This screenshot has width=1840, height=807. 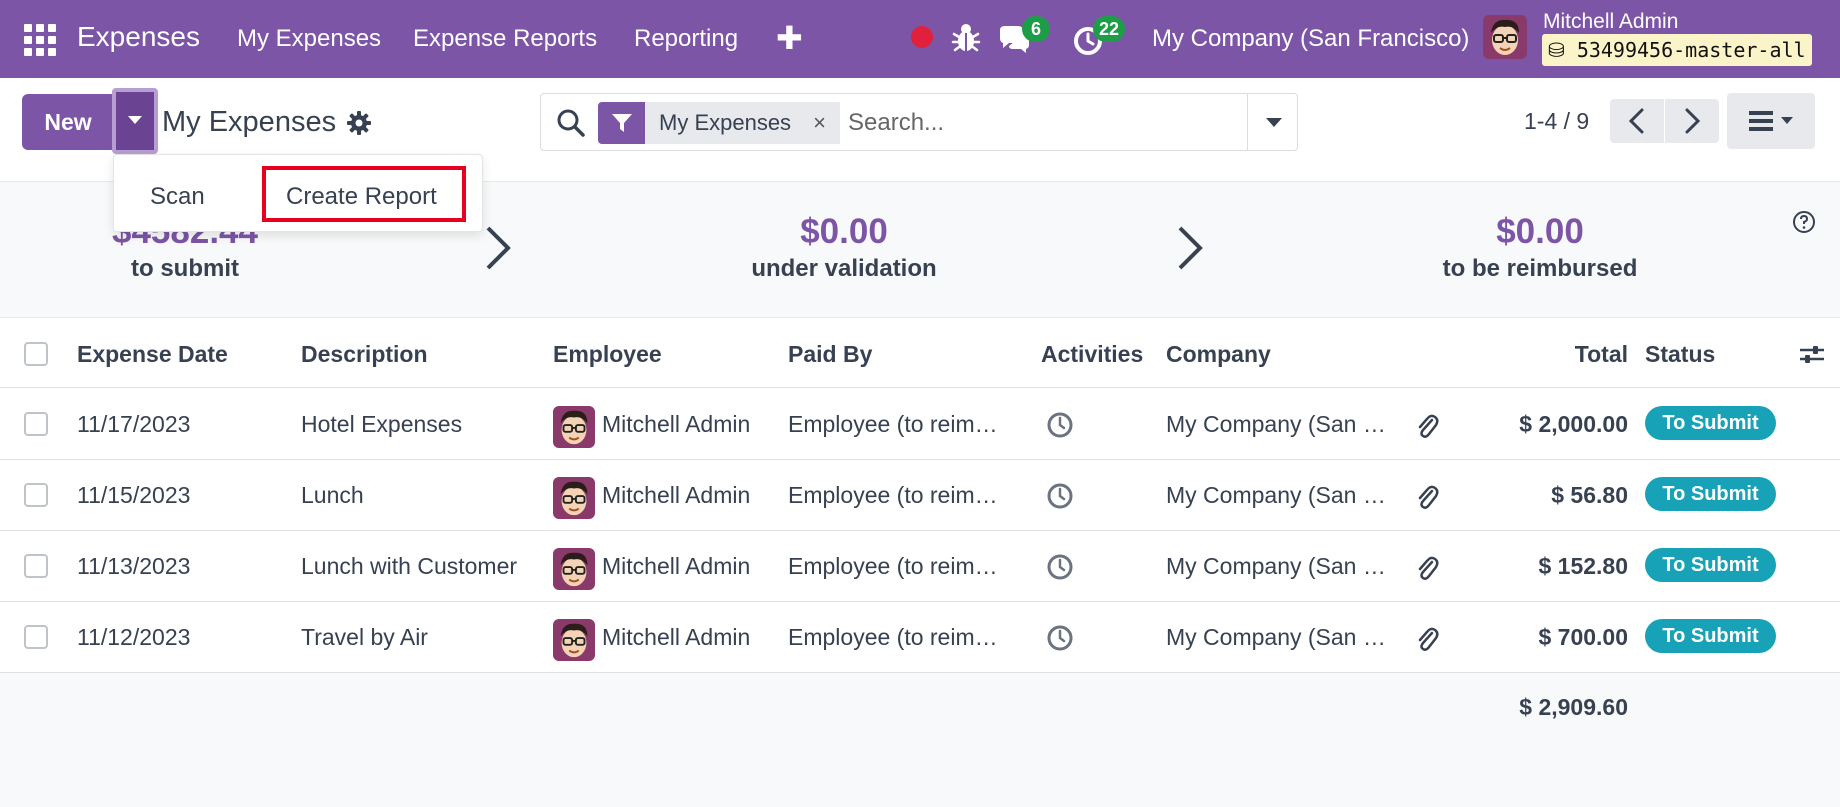 What do you see at coordinates (789, 38) in the screenshot?
I see `plus-icon: ✚` at bounding box center [789, 38].